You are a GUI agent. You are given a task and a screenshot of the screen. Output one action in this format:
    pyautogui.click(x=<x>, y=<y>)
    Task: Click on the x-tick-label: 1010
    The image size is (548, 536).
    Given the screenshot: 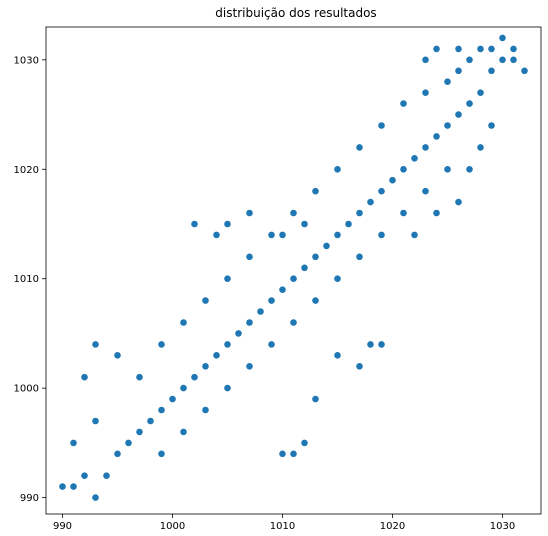 What is the action you would take?
    pyautogui.click(x=282, y=526)
    